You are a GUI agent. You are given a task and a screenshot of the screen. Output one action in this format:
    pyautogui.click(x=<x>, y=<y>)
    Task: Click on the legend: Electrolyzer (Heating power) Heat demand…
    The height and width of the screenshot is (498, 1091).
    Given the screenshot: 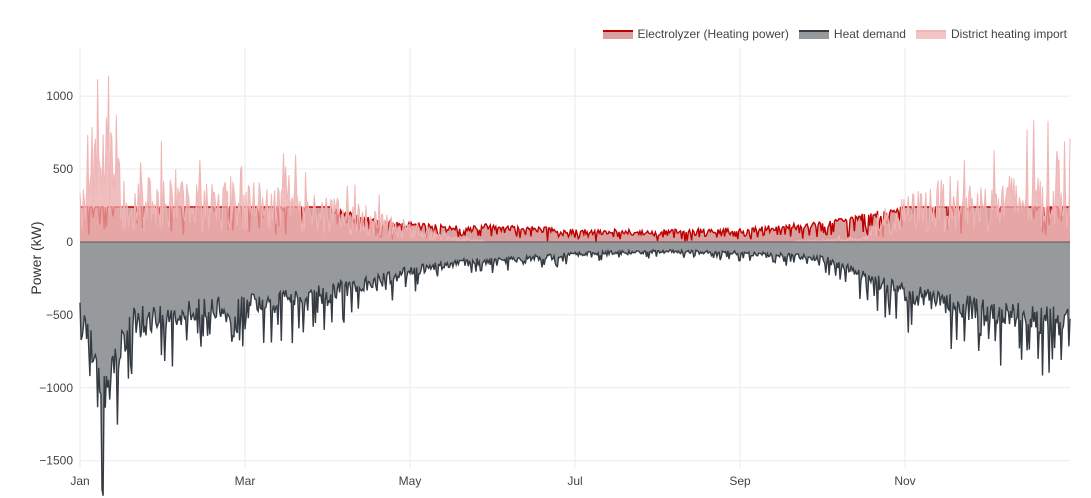 What is the action you would take?
    pyautogui.click(x=834, y=34)
    